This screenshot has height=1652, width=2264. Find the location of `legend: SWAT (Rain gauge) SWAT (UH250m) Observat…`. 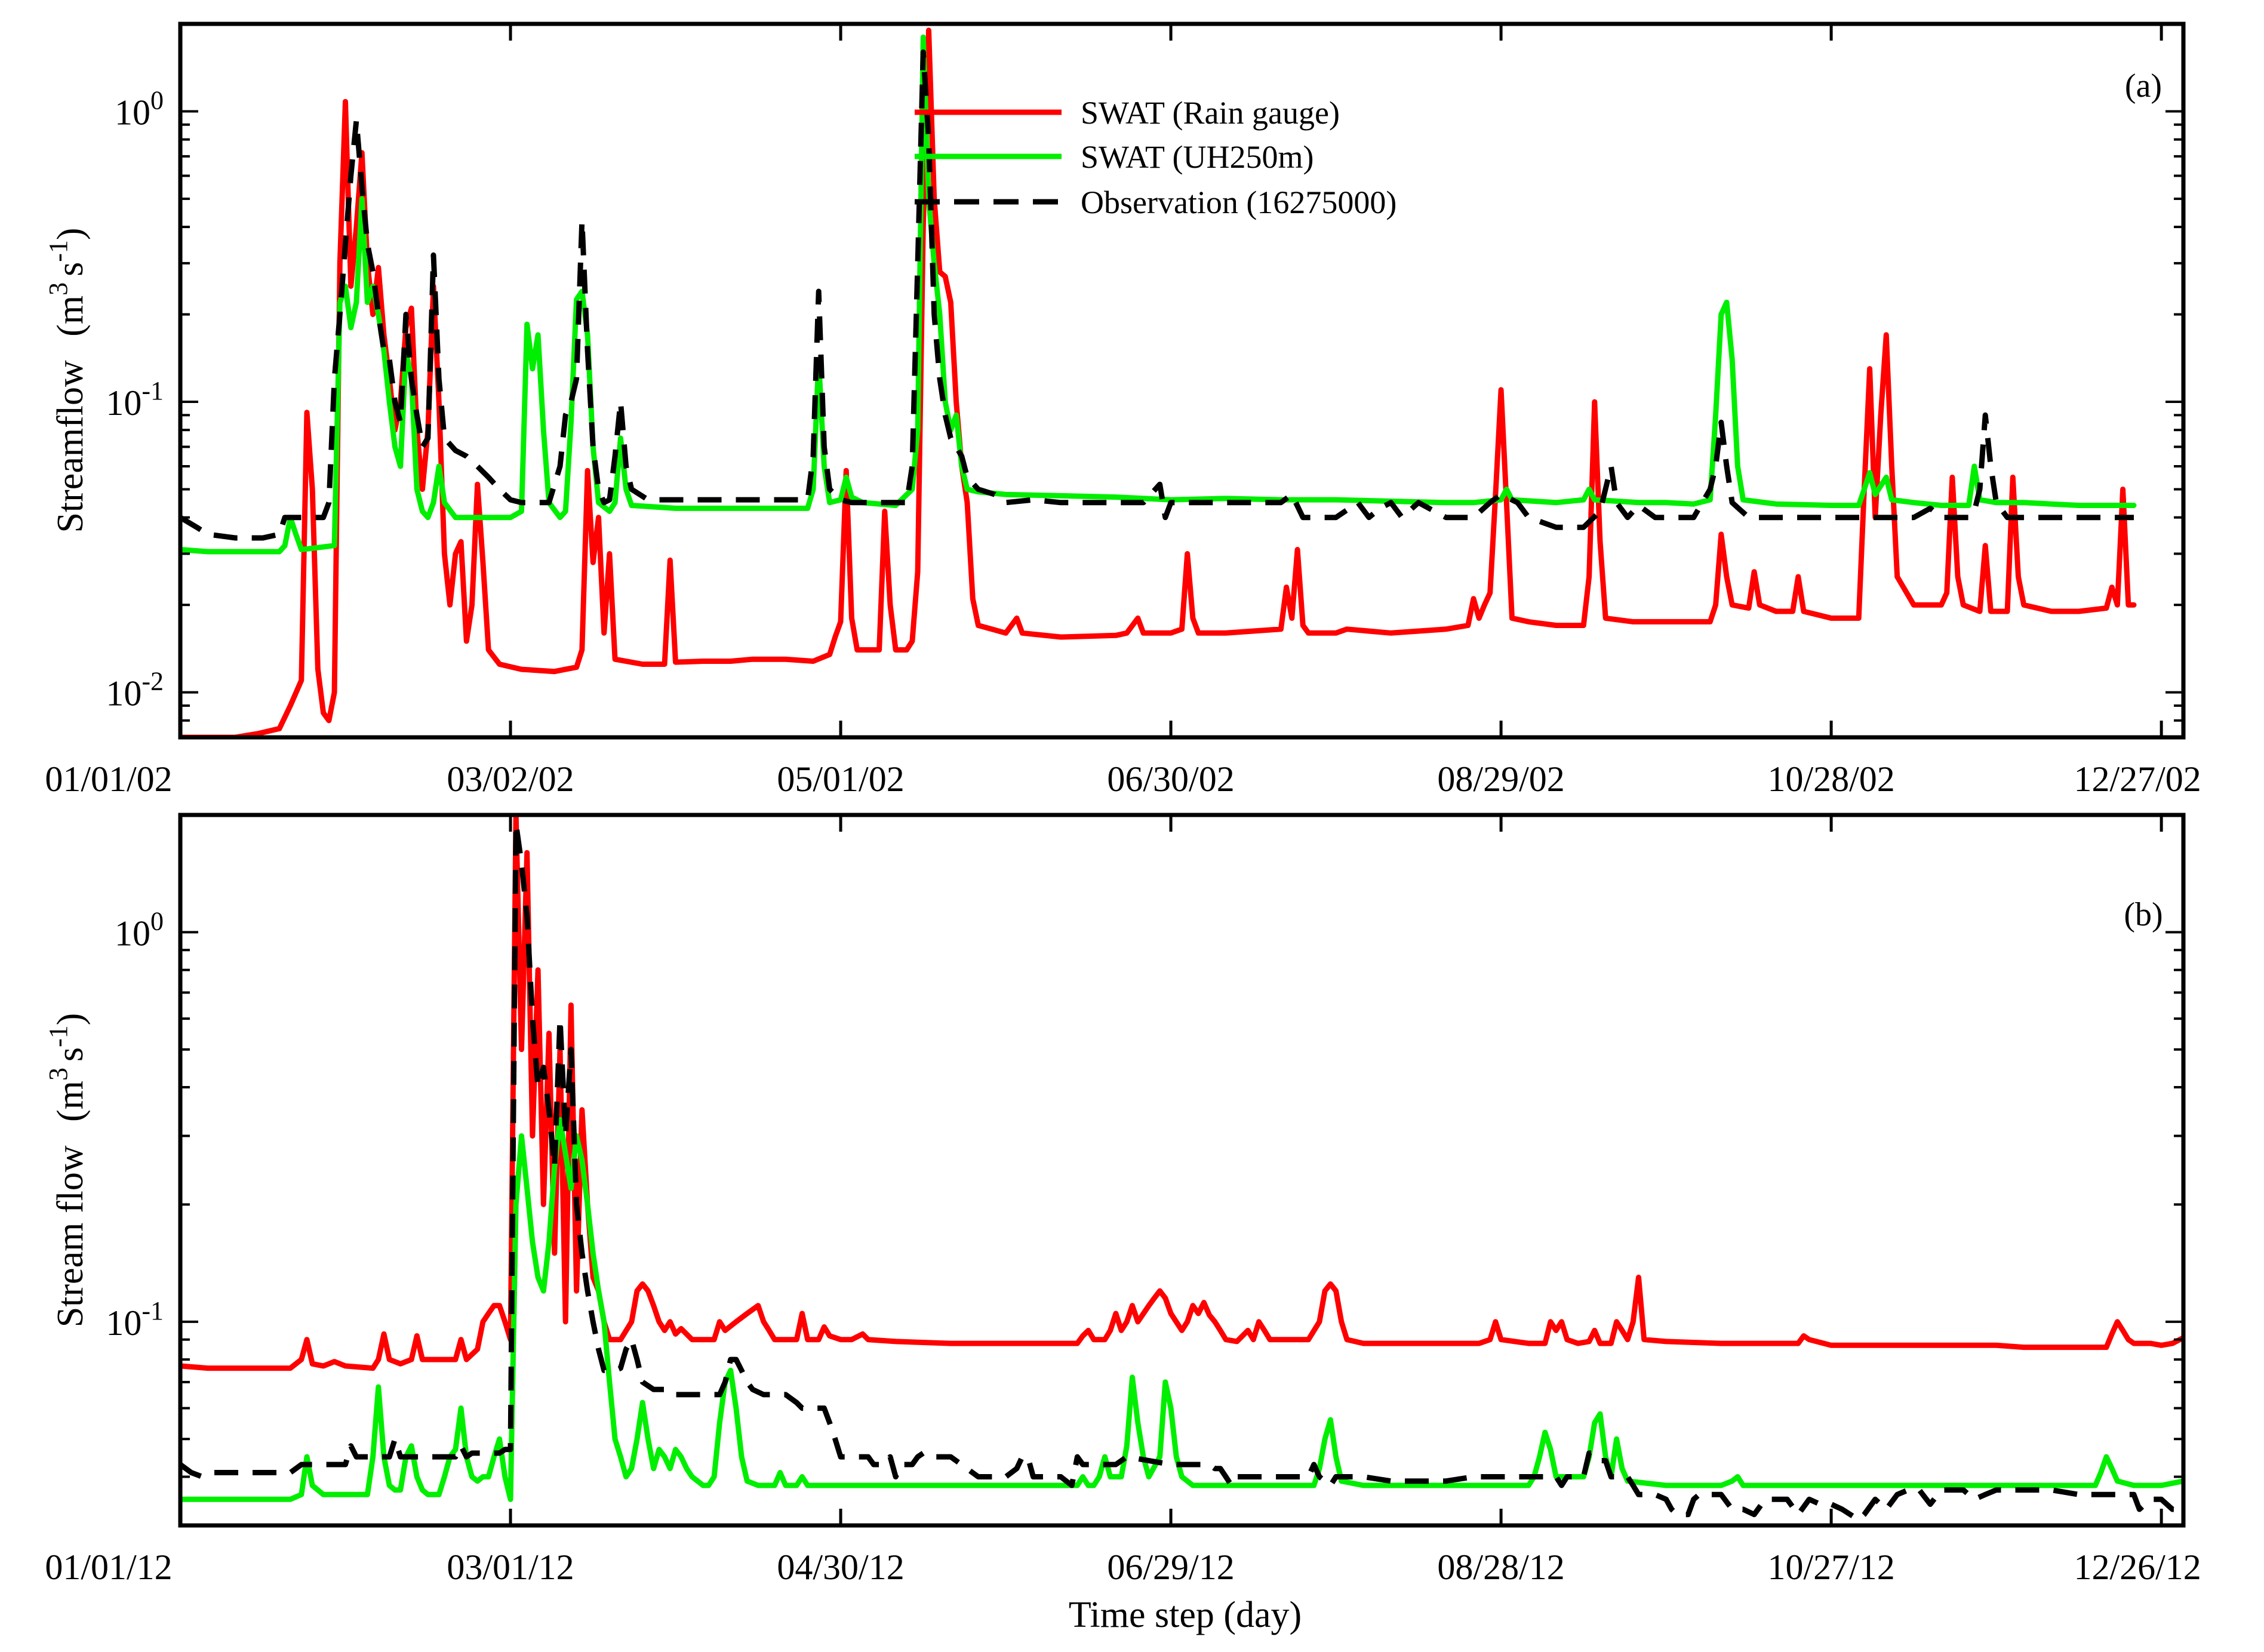

legend: SWAT (Rain gauge) SWAT (UH250m) Observat… is located at coordinates (1155, 157).